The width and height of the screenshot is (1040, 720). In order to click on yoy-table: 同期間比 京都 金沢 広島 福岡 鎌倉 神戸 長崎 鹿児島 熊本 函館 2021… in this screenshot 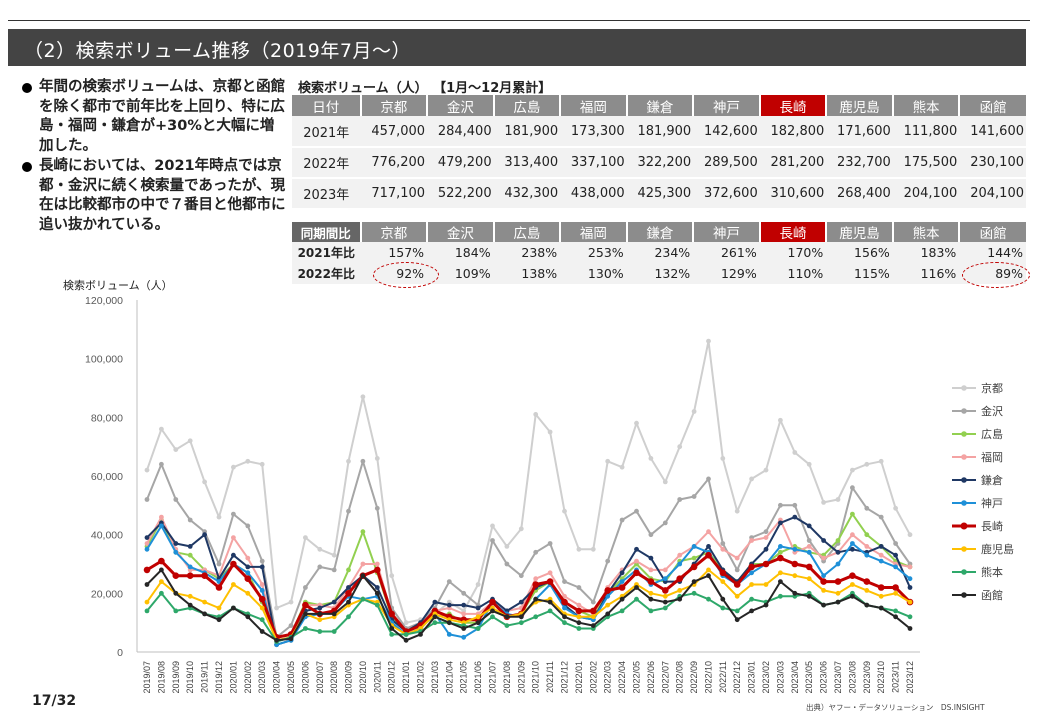, I will do `click(659, 253)`.